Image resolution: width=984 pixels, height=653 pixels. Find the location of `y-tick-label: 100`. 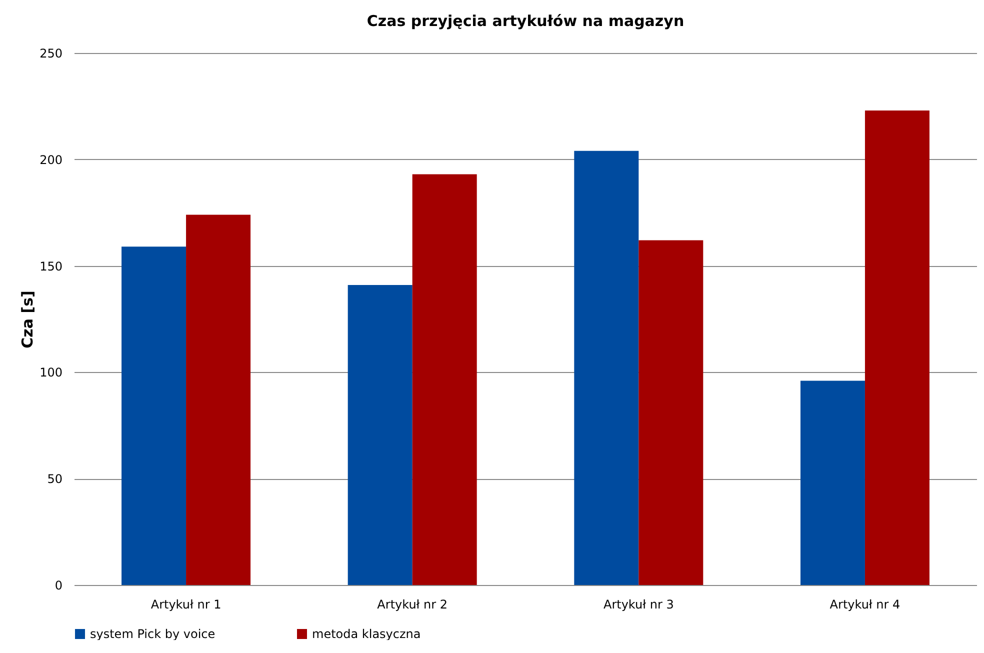

y-tick-label: 100 is located at coordinates (51, 373).